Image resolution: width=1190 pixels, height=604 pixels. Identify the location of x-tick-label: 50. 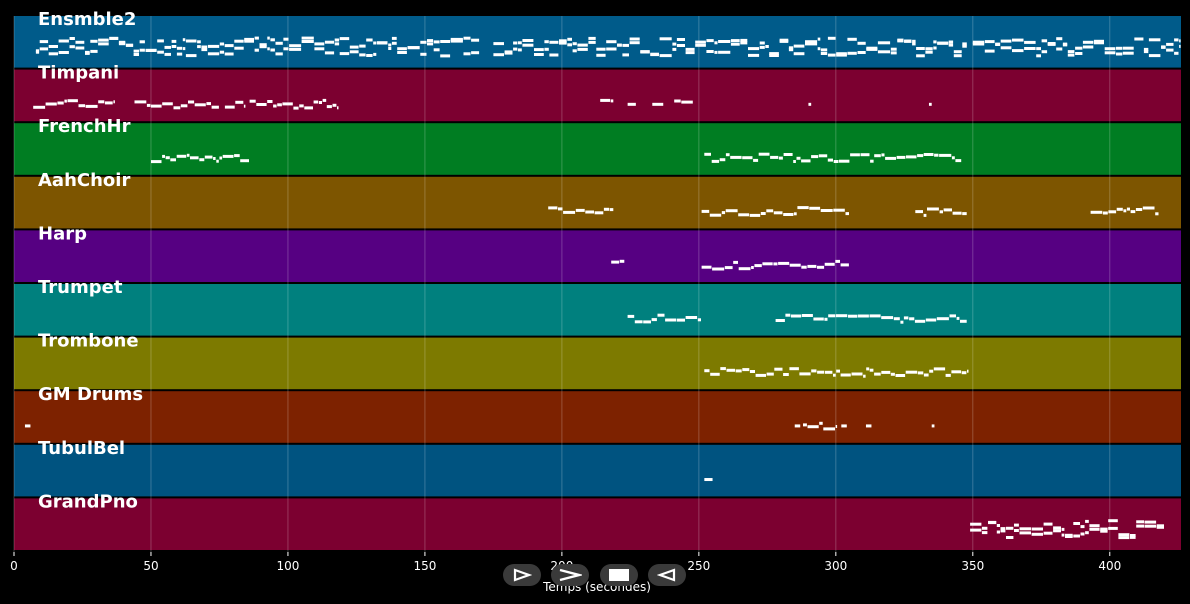
(150, 566).